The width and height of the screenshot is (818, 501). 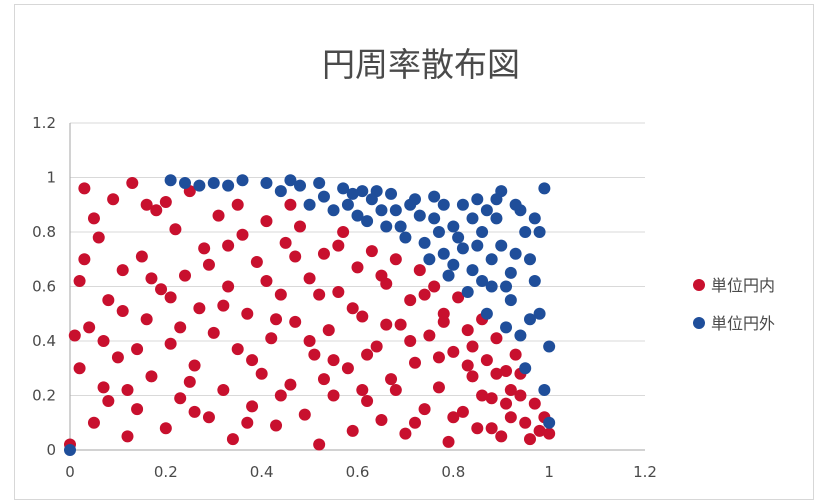 What do you see at coordinates (44, 232) in the screenshot?
I see `y-tick-label: 0.8` at bounding box center [44, 232].